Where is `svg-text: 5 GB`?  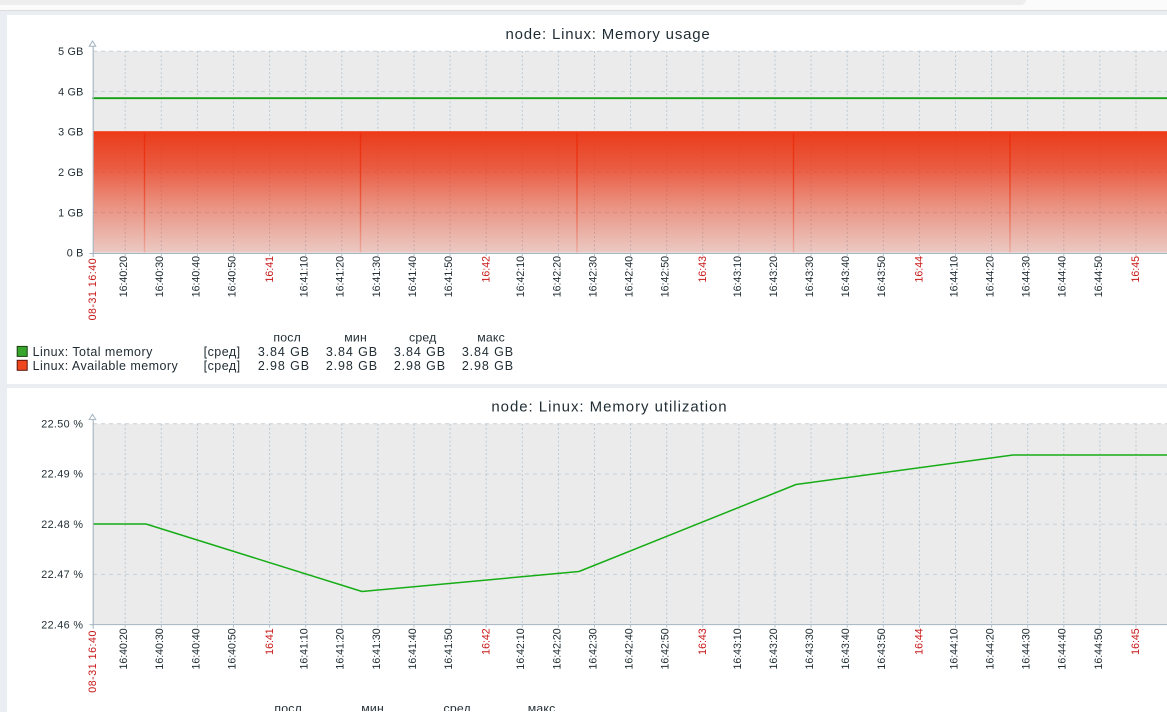
svg-text: 5 GB is located at coordinates (70, 52).